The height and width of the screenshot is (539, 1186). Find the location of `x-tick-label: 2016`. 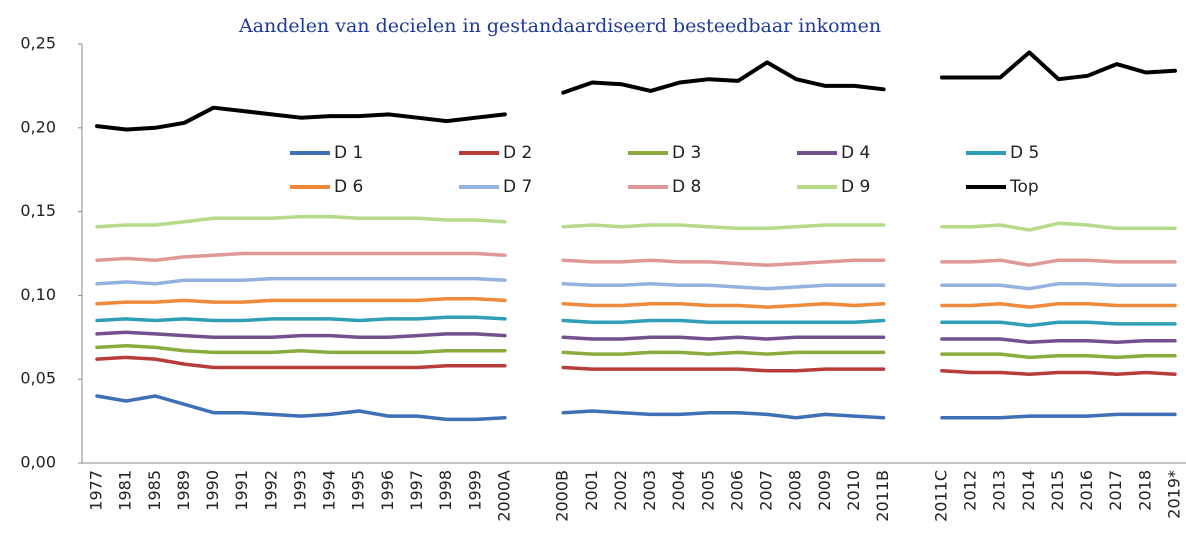

x-tick-label: 2016 is located at coordinates (1086, 490).